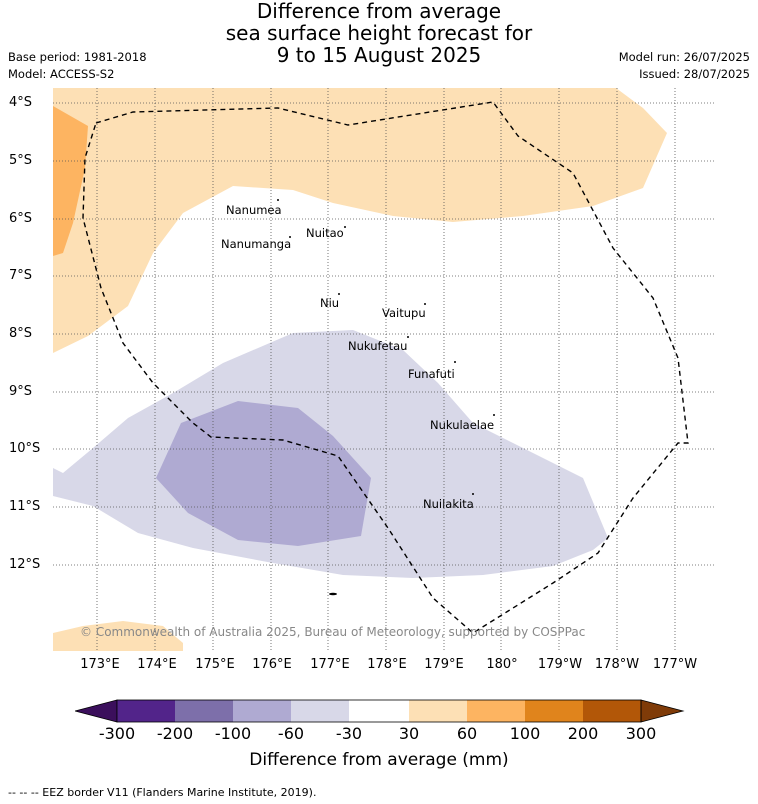 This screenshot has height=804, width=758. What do you see at coordinates (378, 346) in the screenshot?
I see `island-label-nukufetau: Nukufetau` at bounding box center [378, 346].